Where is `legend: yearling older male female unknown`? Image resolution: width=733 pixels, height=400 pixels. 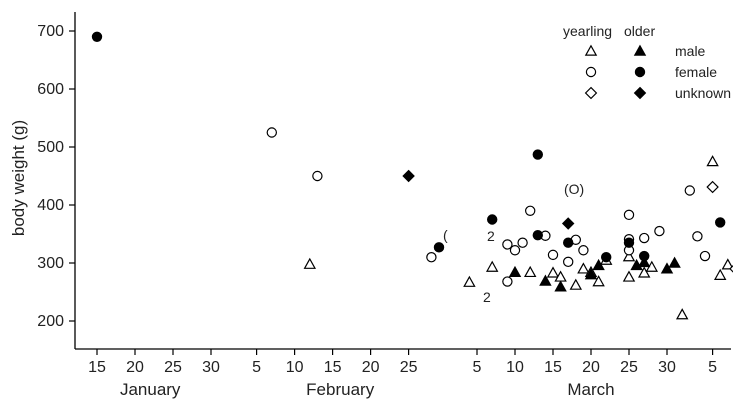 legend: yearling older male female unknown is located at coordinates (647, 62).